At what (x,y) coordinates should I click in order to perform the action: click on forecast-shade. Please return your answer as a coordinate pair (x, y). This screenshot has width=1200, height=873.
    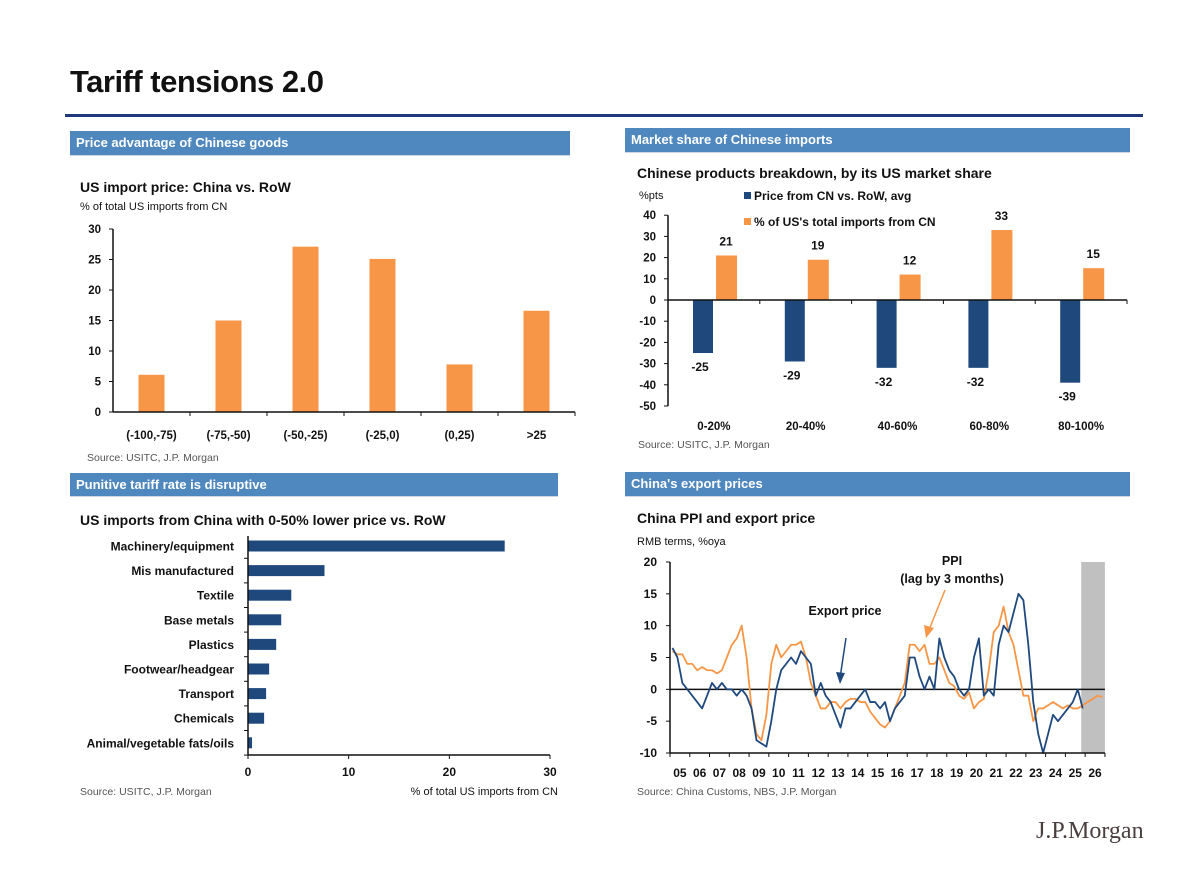
    Looking at the image, I should click on (1093, 657).